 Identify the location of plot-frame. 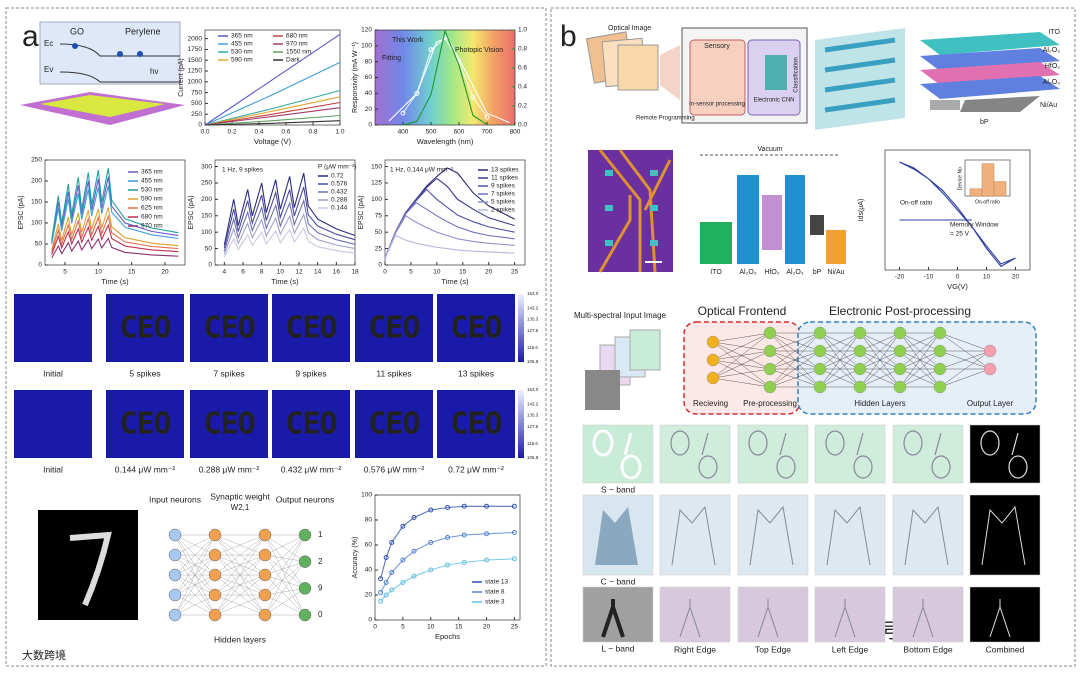
(115, 212).